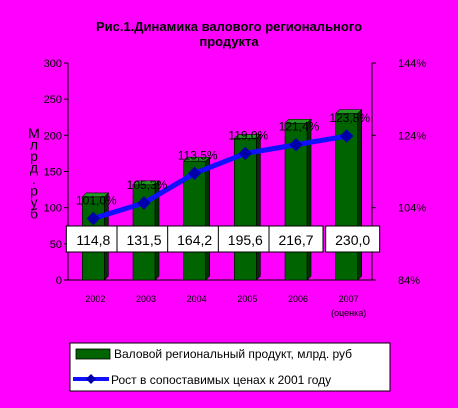 The height and width of the screenshot is (408, 458). I want to click on growth-data-label: 119,0%, so click(248, 135).